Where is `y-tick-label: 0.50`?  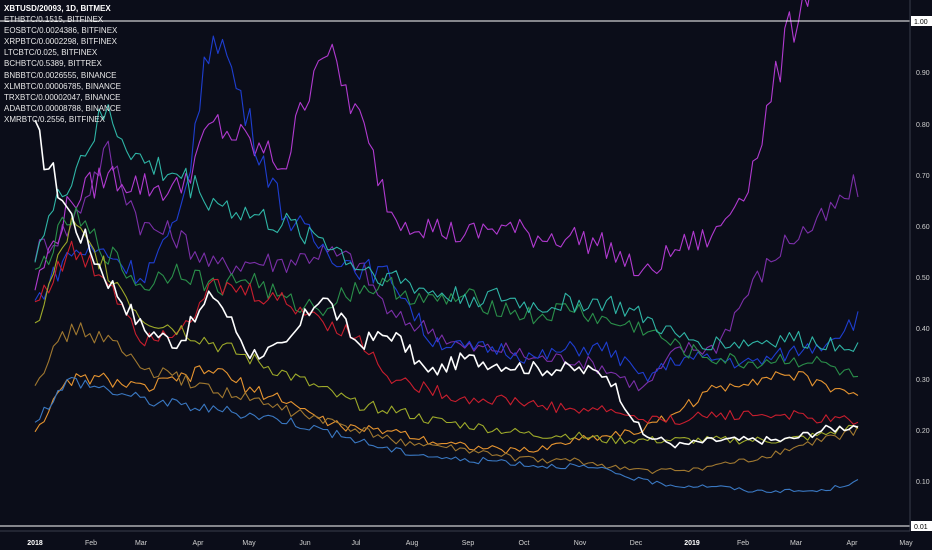
y-tick-label: 0.50 is located at coordinates (923, 278).